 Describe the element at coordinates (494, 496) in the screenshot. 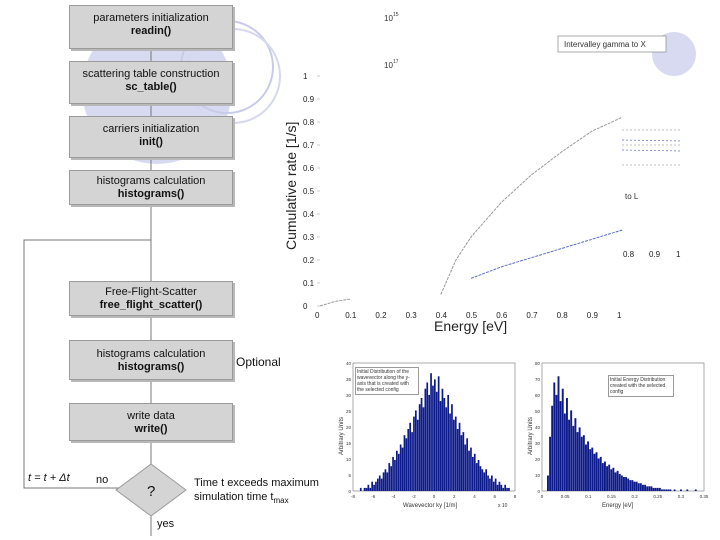

I see `x-tick-label: 6` at that location.